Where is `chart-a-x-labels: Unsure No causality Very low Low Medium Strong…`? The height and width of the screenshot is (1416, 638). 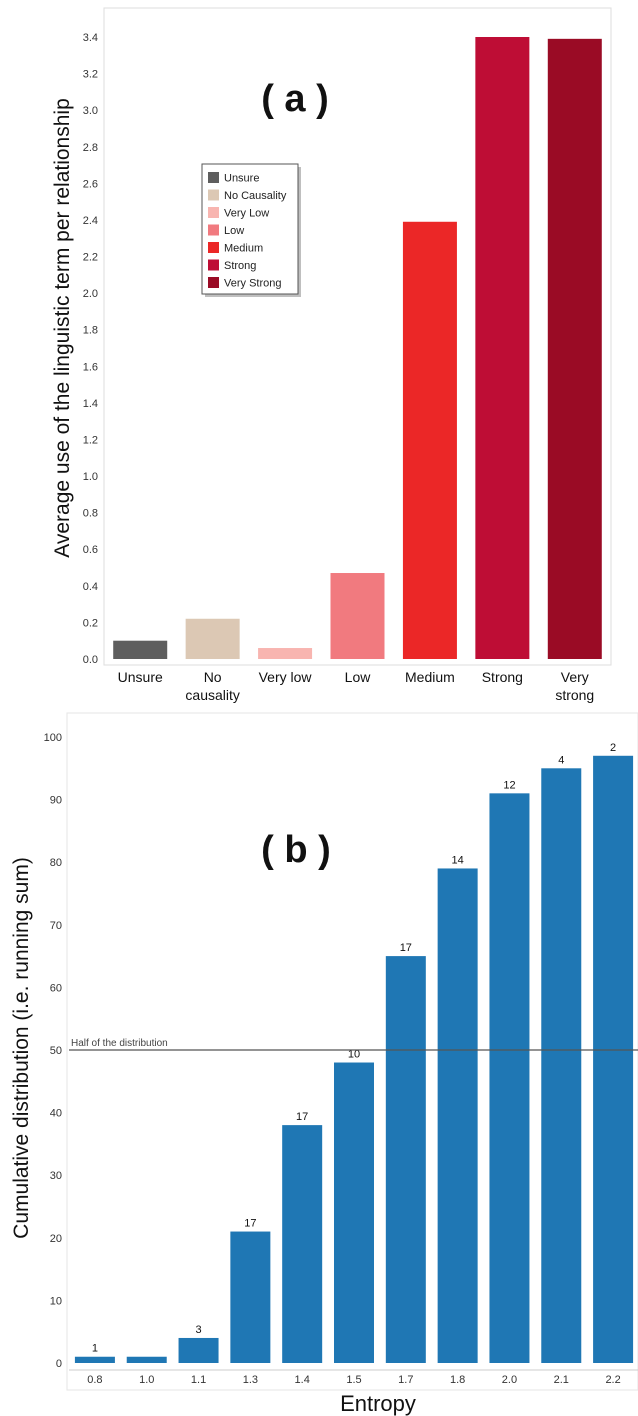 chart-a-x-labels: Unsure No causality Very low Low Medium Strong… is located at coordinates (356, 686).